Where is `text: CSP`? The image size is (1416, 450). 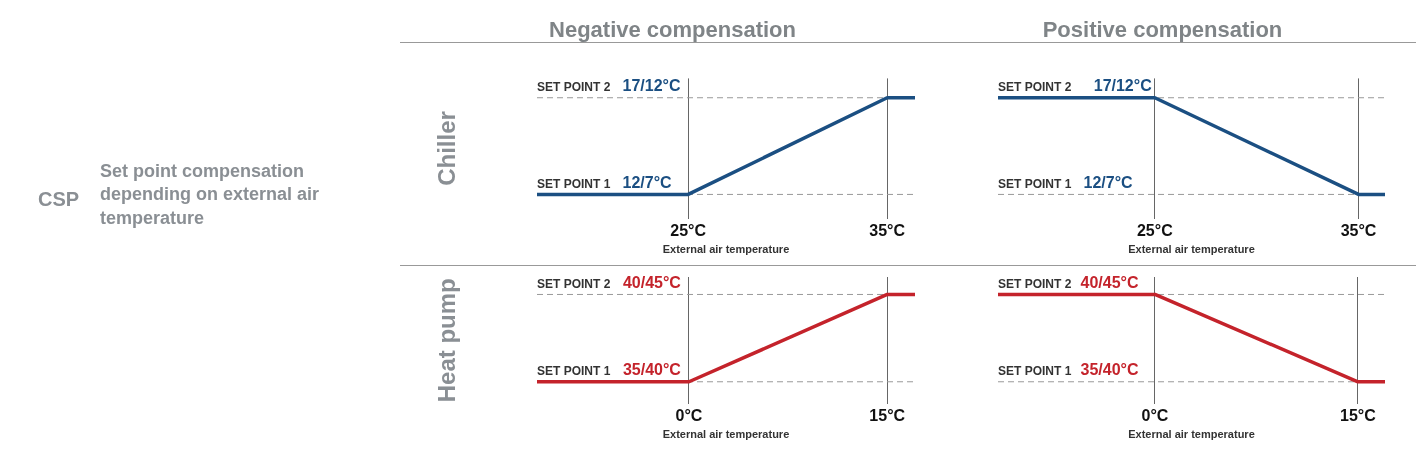
text: CSP is located at coordinates (59, 199).